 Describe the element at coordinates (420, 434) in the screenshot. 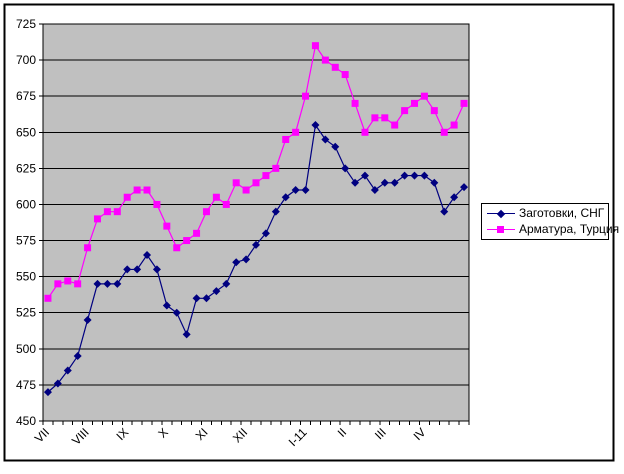

I see `x-axis-label: IV` at that location.